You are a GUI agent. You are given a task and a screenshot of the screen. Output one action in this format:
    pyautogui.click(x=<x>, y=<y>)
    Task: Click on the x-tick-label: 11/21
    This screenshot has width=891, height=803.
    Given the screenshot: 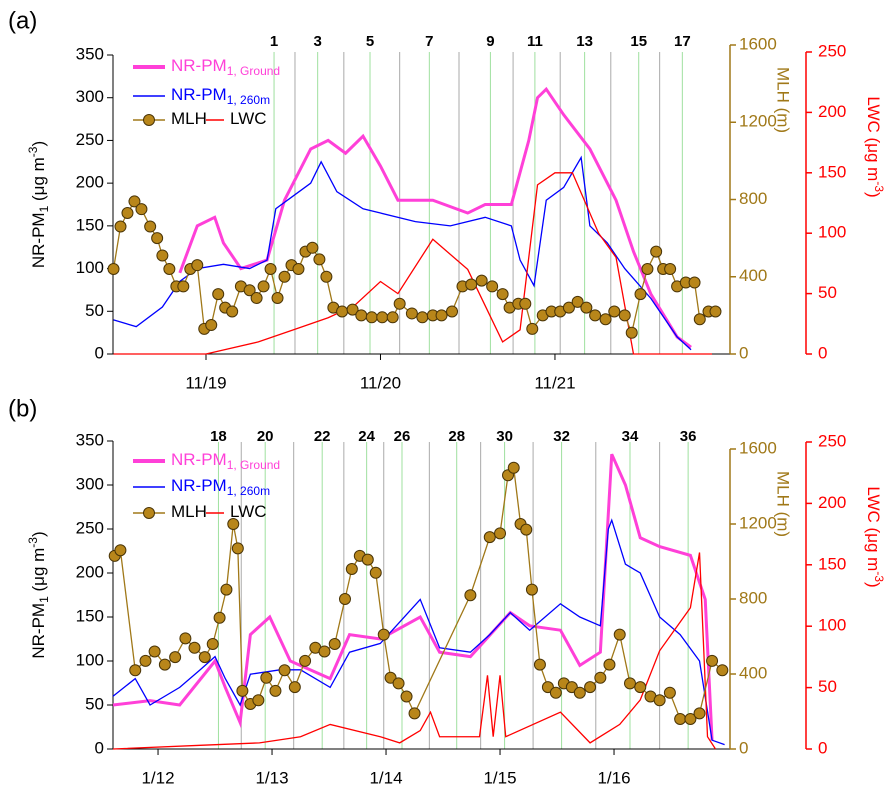 What is the action you would take?
    pyautogui.click(x=554, y=382)
    